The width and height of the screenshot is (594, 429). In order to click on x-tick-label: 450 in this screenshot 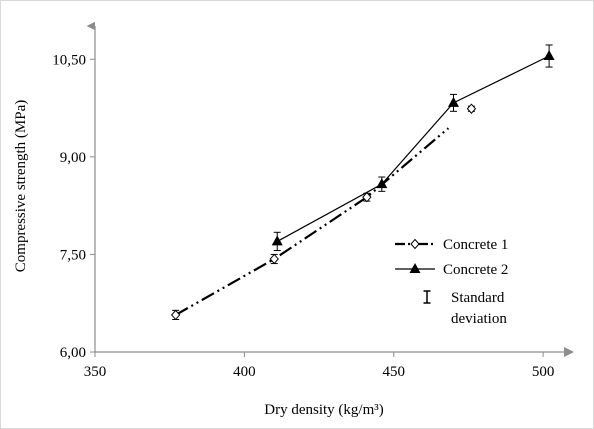, I will do `click(394, 372)`.